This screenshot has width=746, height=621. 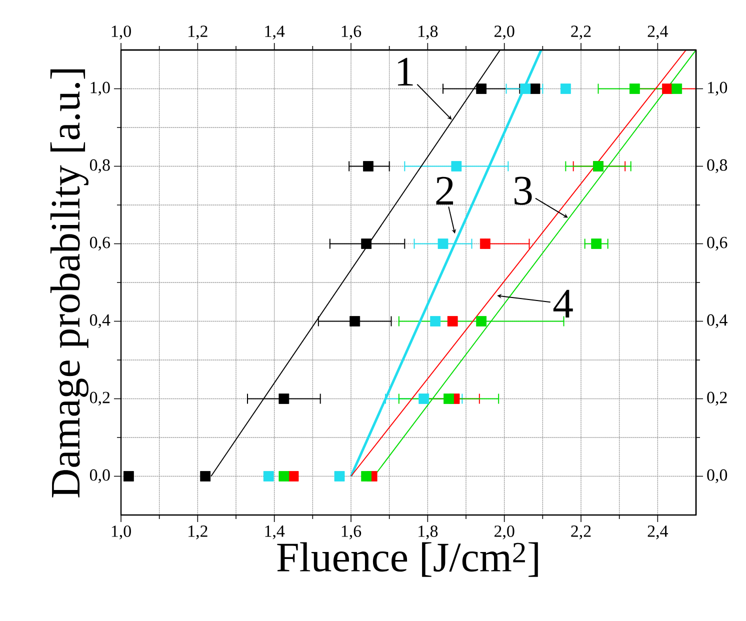 What do you see at coordinates (428, 33) in the screenshot?
I see `x2-tick-label: 1,8` at bounding box center [428, 33].